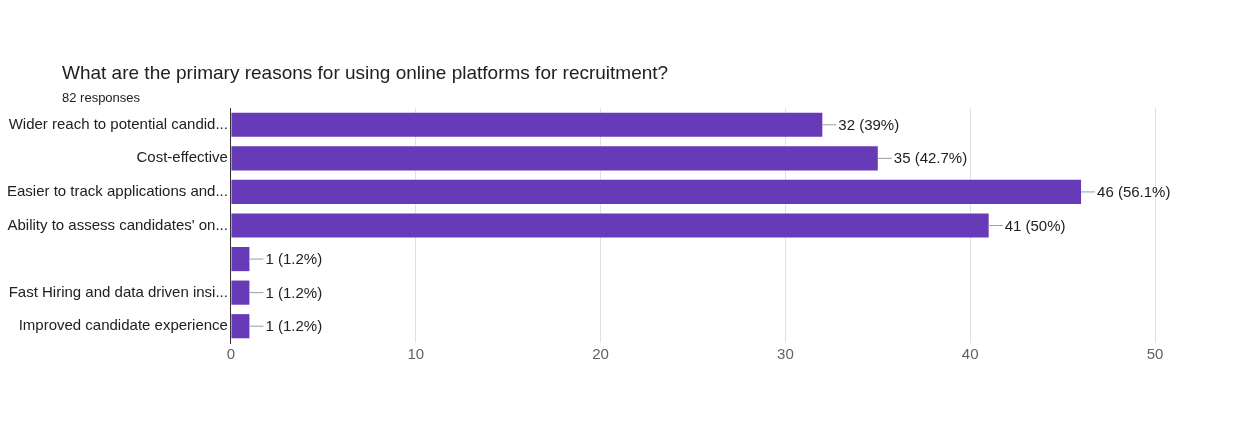 This screenshot has width=1255, height=427. Describe the element at coordinates (101, 97) in the screenshot. I see `text: 82 responses` at that location.